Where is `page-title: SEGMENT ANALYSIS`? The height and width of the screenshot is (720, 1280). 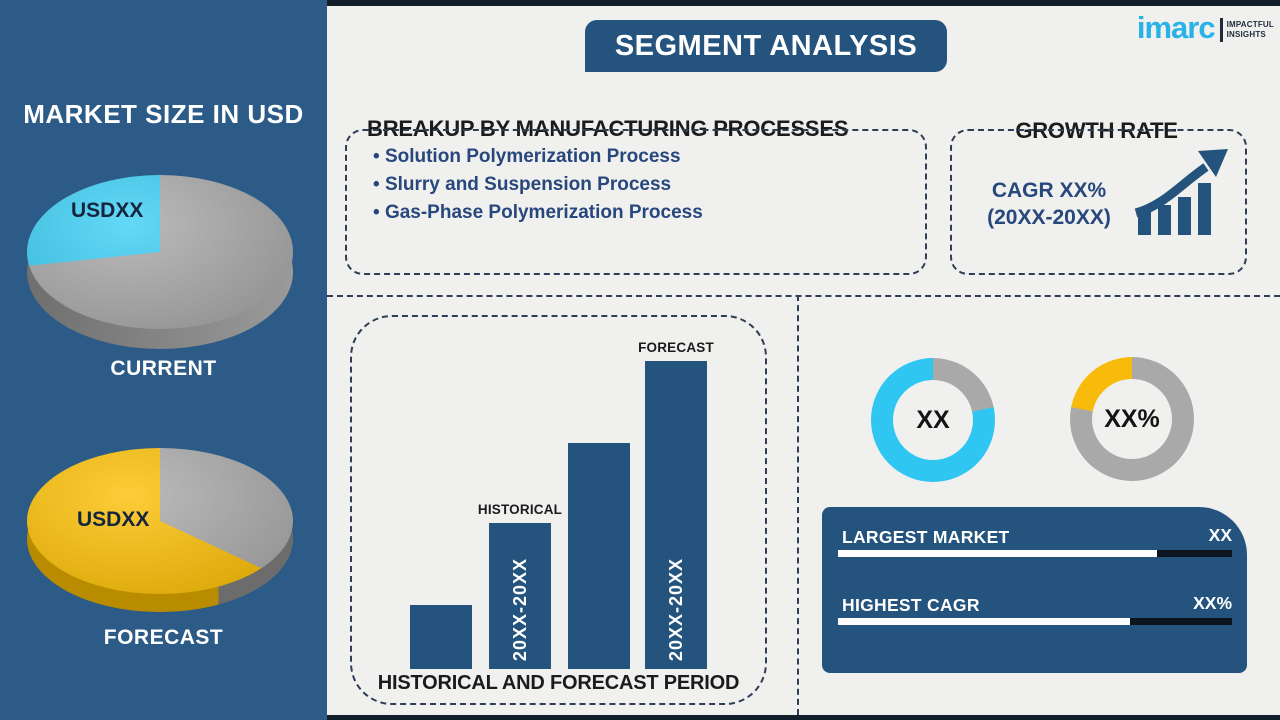 page-title: SEGMENT ANALYSIS is located at coordinates (766, 46).